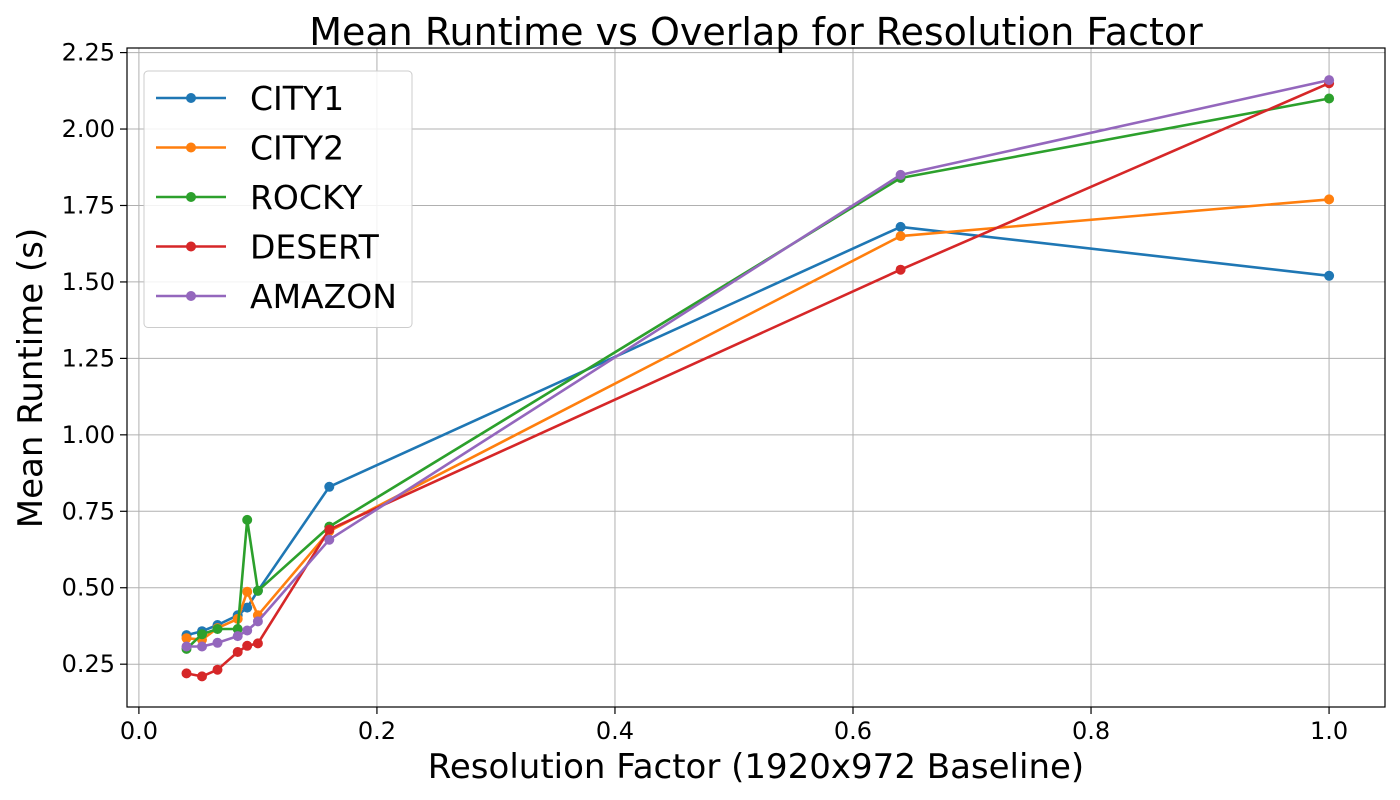  What do you see at coordinates (88, 205) in the screenshot?
I see `y-tick-label: 1.75` at bounding box center [88, 205].